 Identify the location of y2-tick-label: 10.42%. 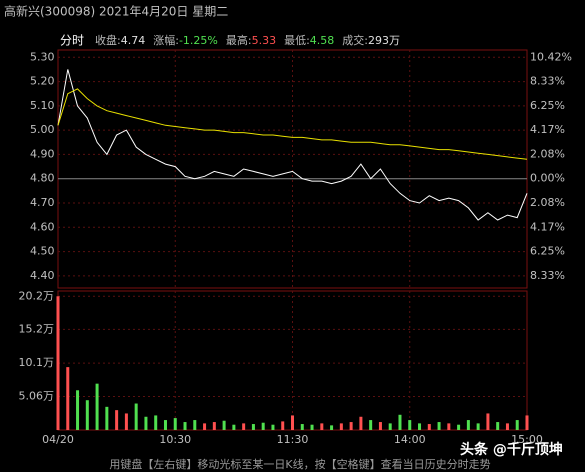
(551, 56).